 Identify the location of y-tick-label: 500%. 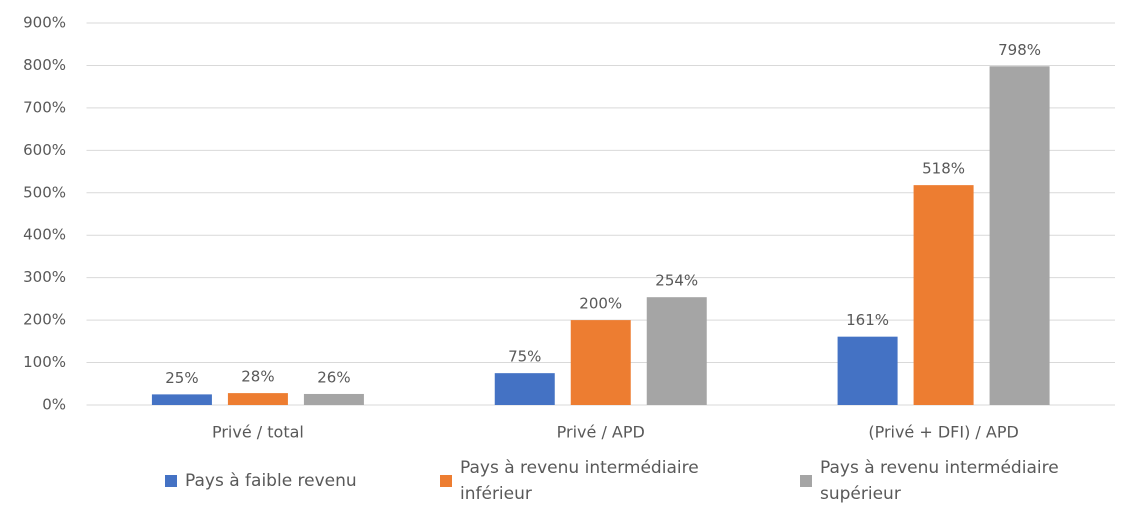
(44, 192).